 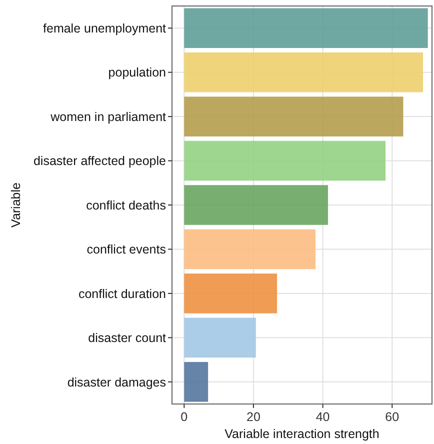 What do you see at coordinates (126, 249) in the screenshot?
I see `y-tick-label: conflict events` at bounding box center [126, 249].